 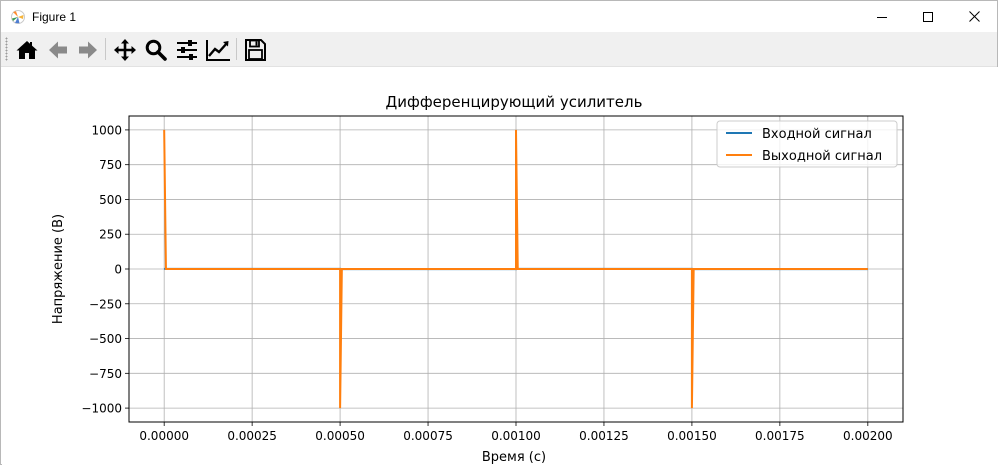 What do you see at coordinates (164, 436) in the screenshot?
I see `x-tick-label: 0.00000` at bounding box center [164, 436].